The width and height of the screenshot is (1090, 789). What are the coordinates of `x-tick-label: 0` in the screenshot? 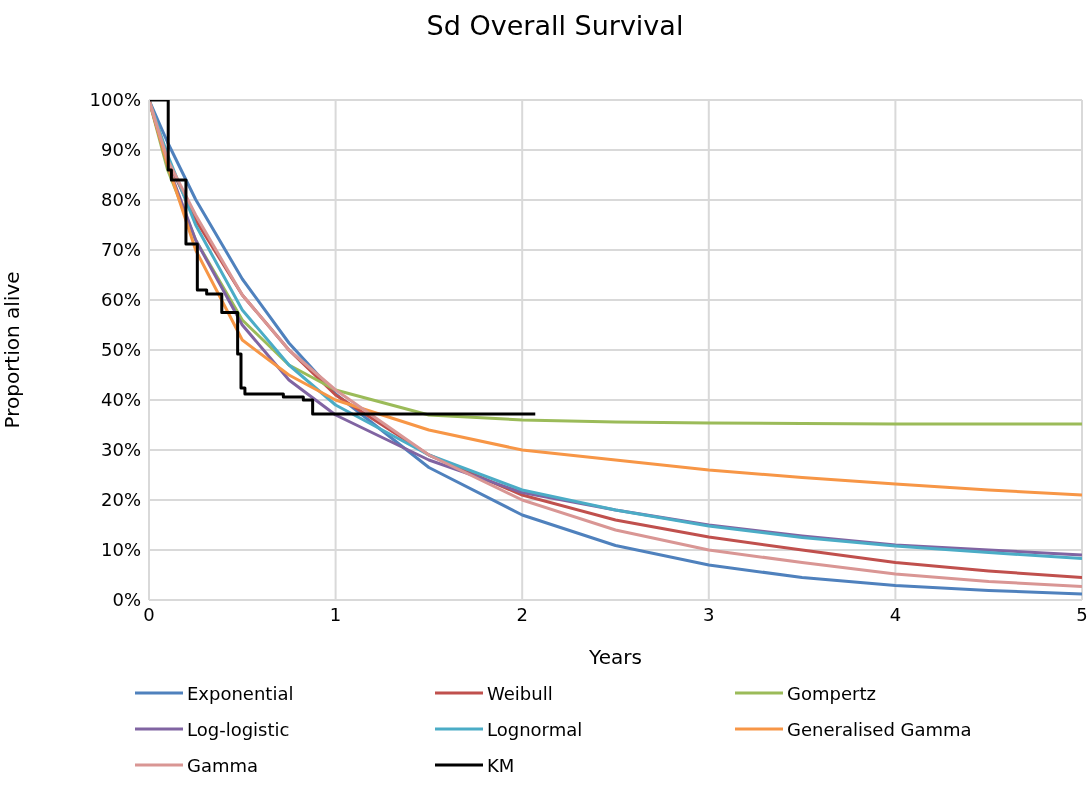 It's located at (149, 614).